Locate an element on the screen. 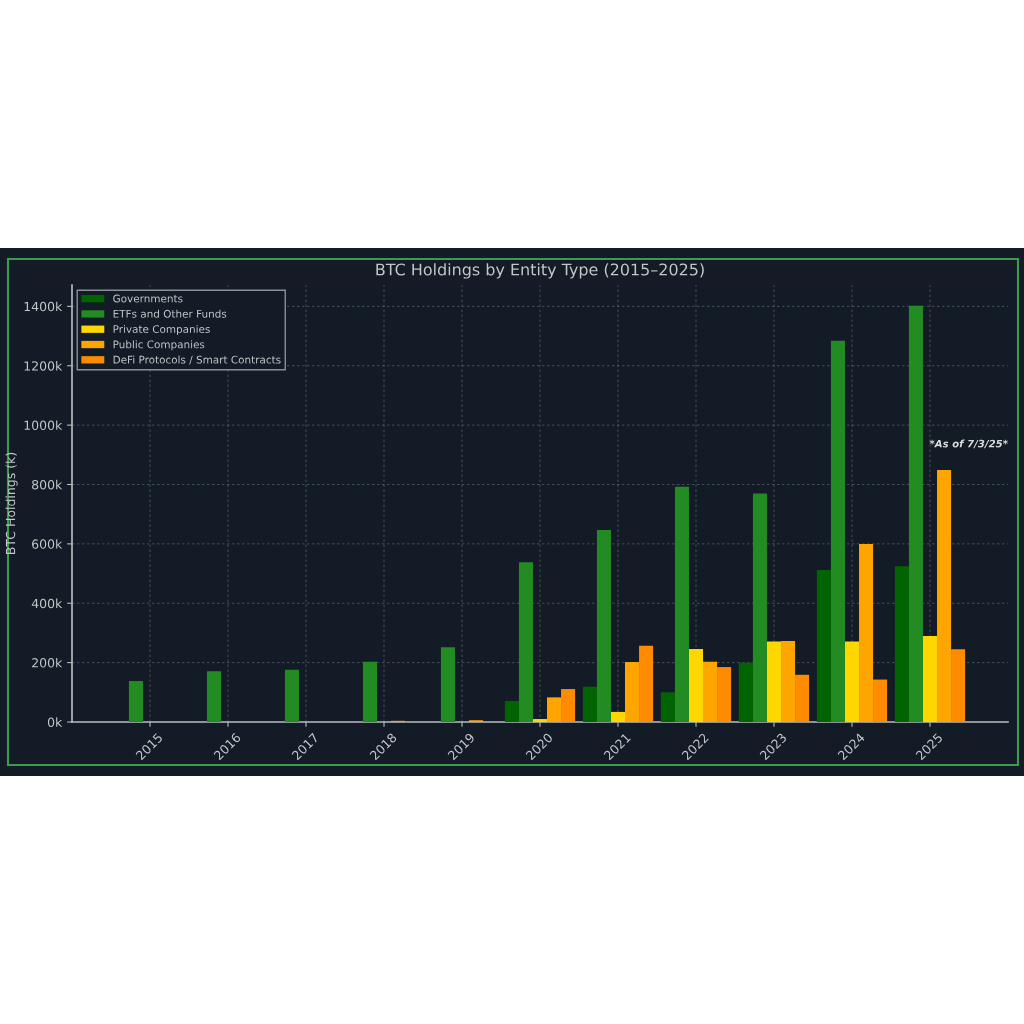 Image resolution: width=1024 pixels, height=1024 pixels. y-tick-label: 1200k is located at coordinates (43, 366).